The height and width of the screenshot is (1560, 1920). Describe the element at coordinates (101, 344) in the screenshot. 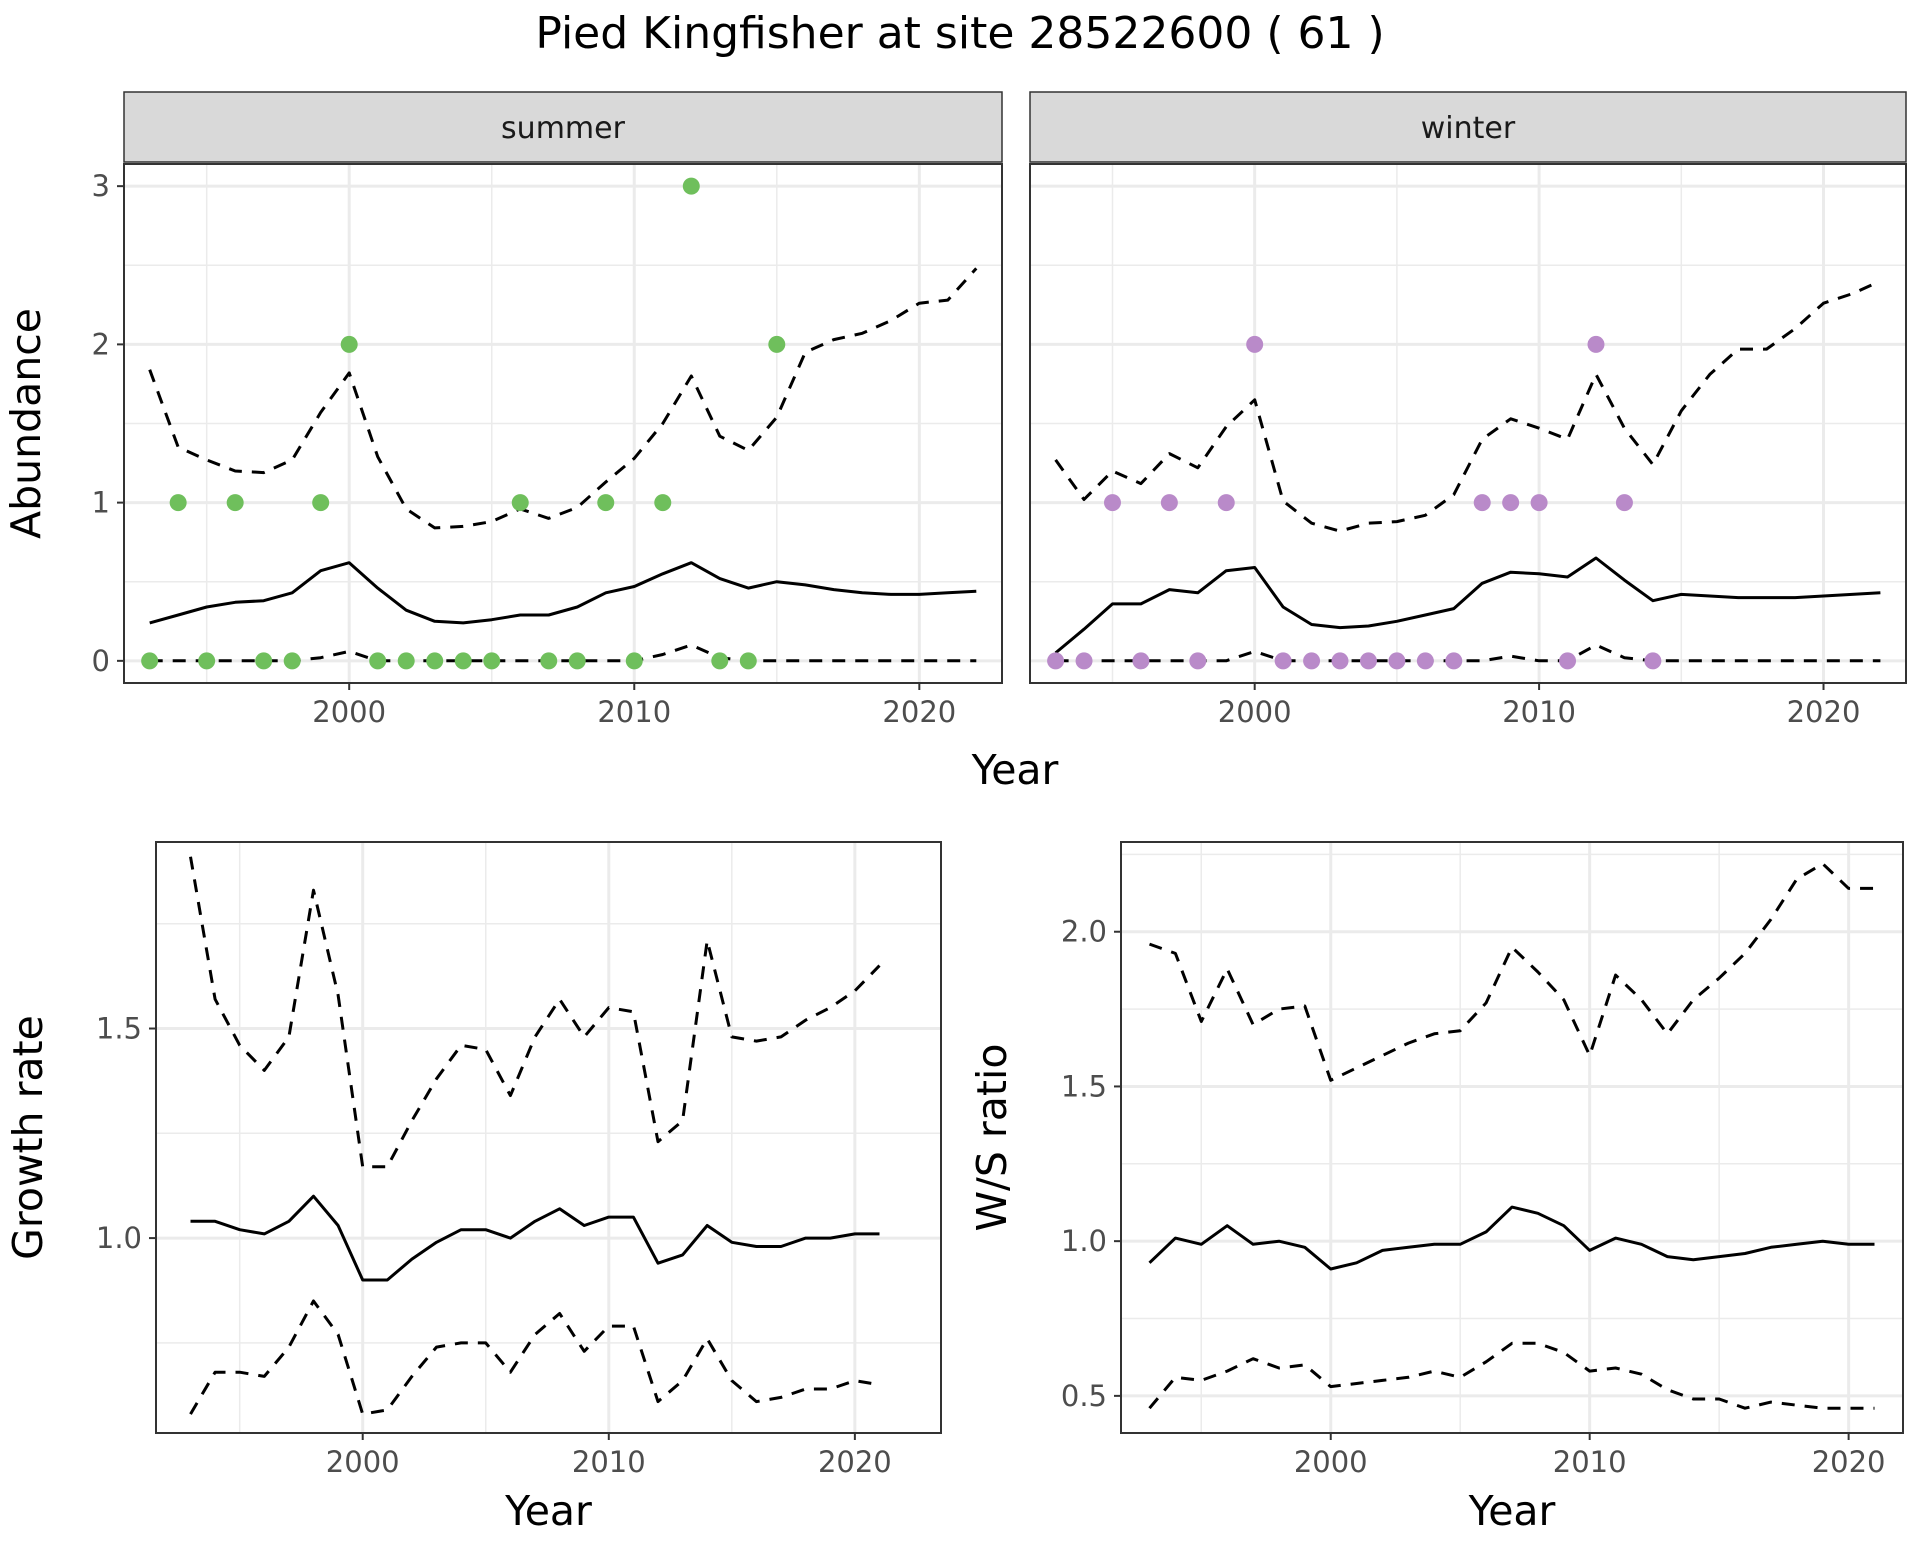

I see `y-tick-label: 2` at that location.